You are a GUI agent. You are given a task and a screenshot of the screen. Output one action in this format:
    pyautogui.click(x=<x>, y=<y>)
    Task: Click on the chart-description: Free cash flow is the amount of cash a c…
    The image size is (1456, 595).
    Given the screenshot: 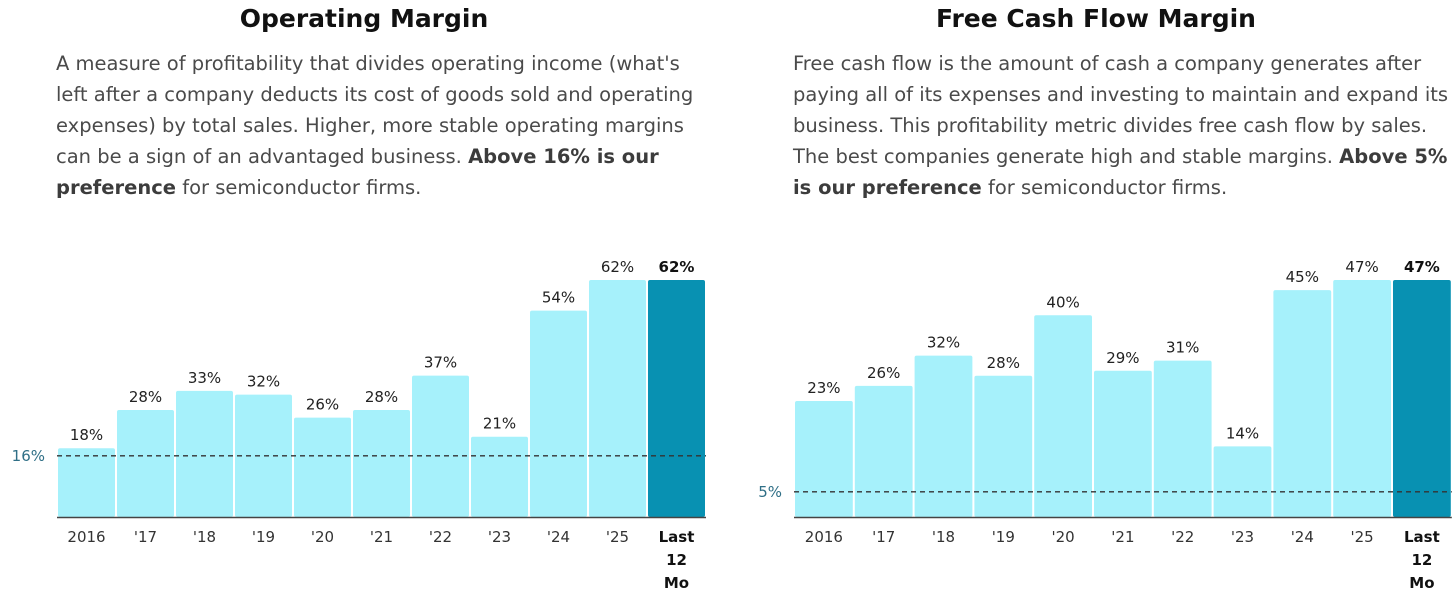 What is the action you would take?
    pyautogui.click(x=1123, y=125)
    